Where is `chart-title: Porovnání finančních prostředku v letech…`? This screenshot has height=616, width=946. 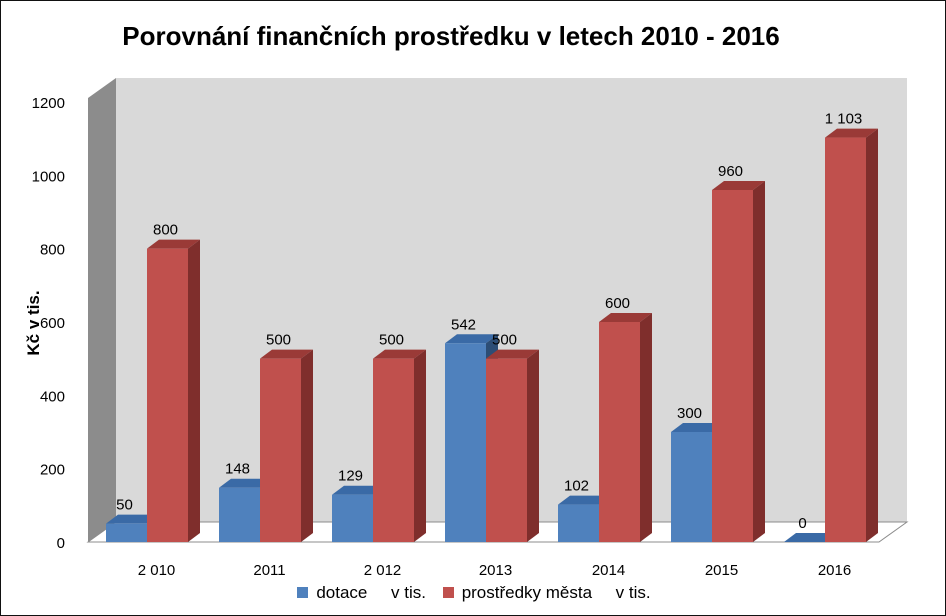
chart-title: Porovnání finančních prostředku v letech… is located at coordinates (451, 36).